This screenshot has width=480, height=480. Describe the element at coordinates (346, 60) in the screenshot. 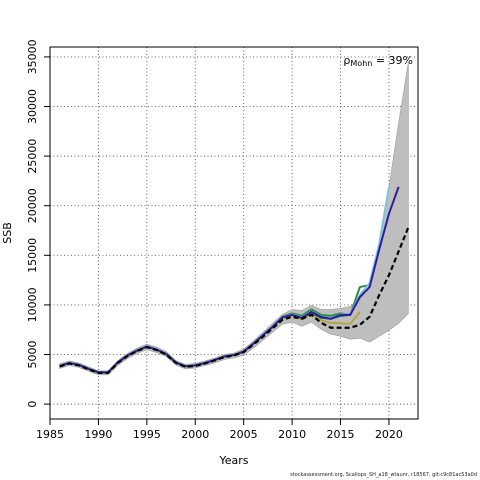

I see `mohn-rho-symbol: ρ` at that location.